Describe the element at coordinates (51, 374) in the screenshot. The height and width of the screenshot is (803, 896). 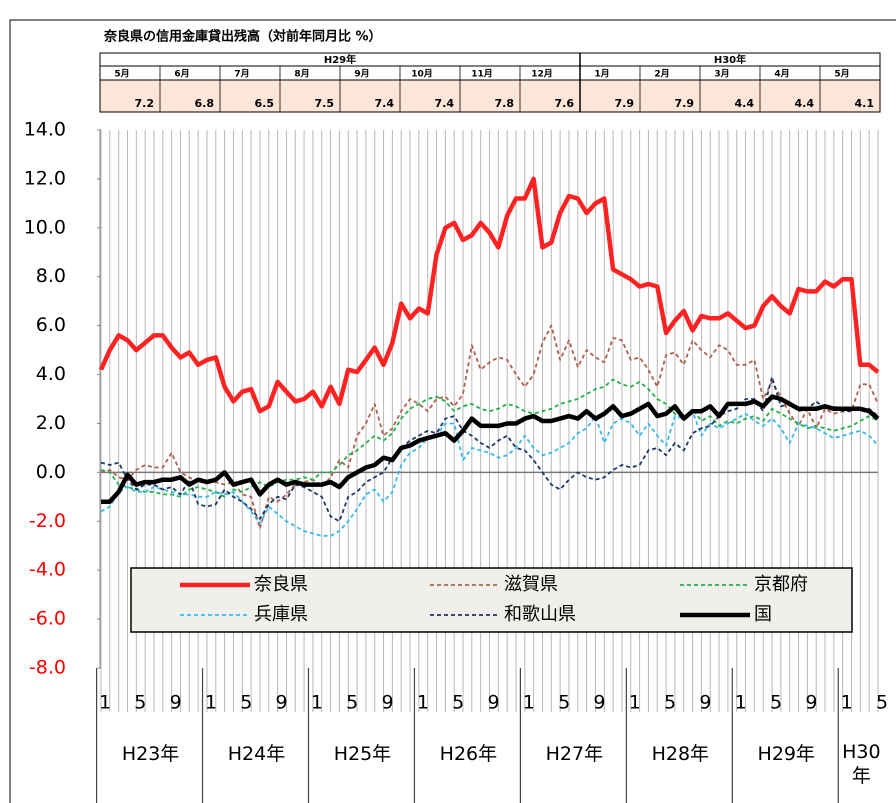
I see `y-tick-label: 4.0` at that location.